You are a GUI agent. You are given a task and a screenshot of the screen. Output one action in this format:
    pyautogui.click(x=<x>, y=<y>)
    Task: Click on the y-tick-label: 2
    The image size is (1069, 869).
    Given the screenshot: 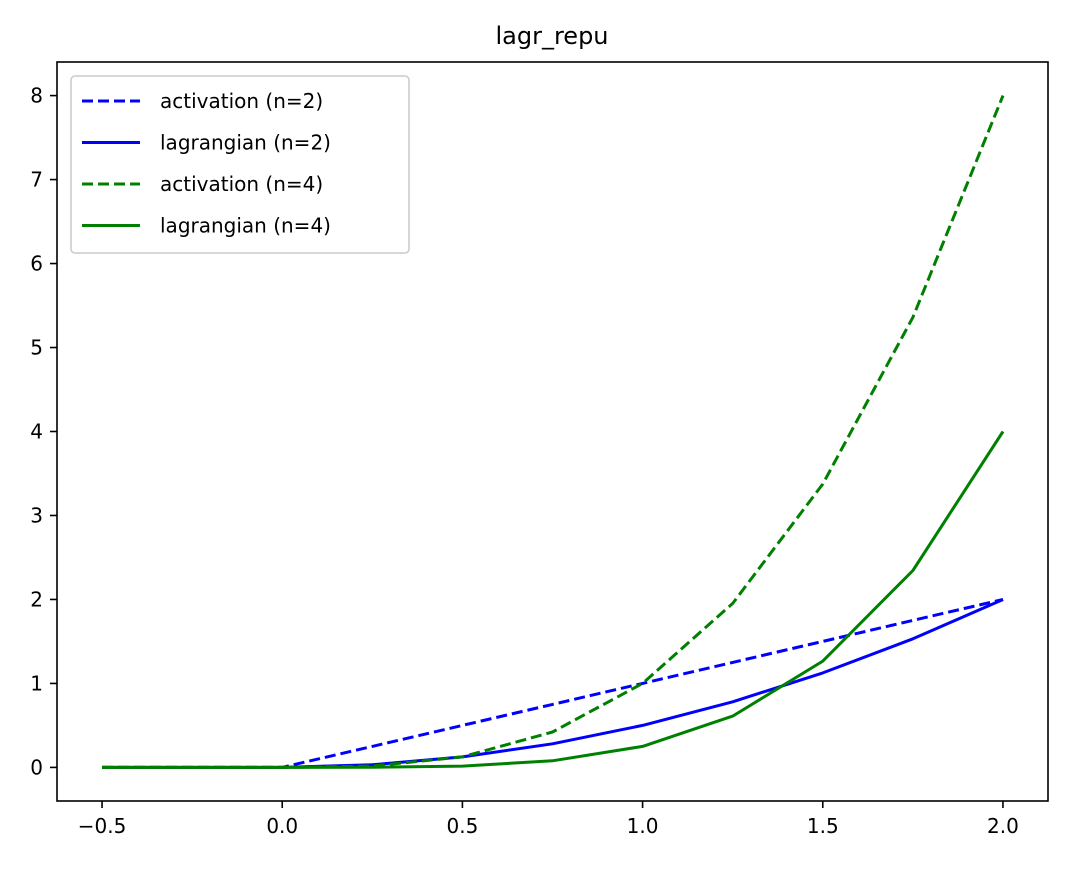 What is the action you would take?
    pyautogui.click(x=36, y=599)
    